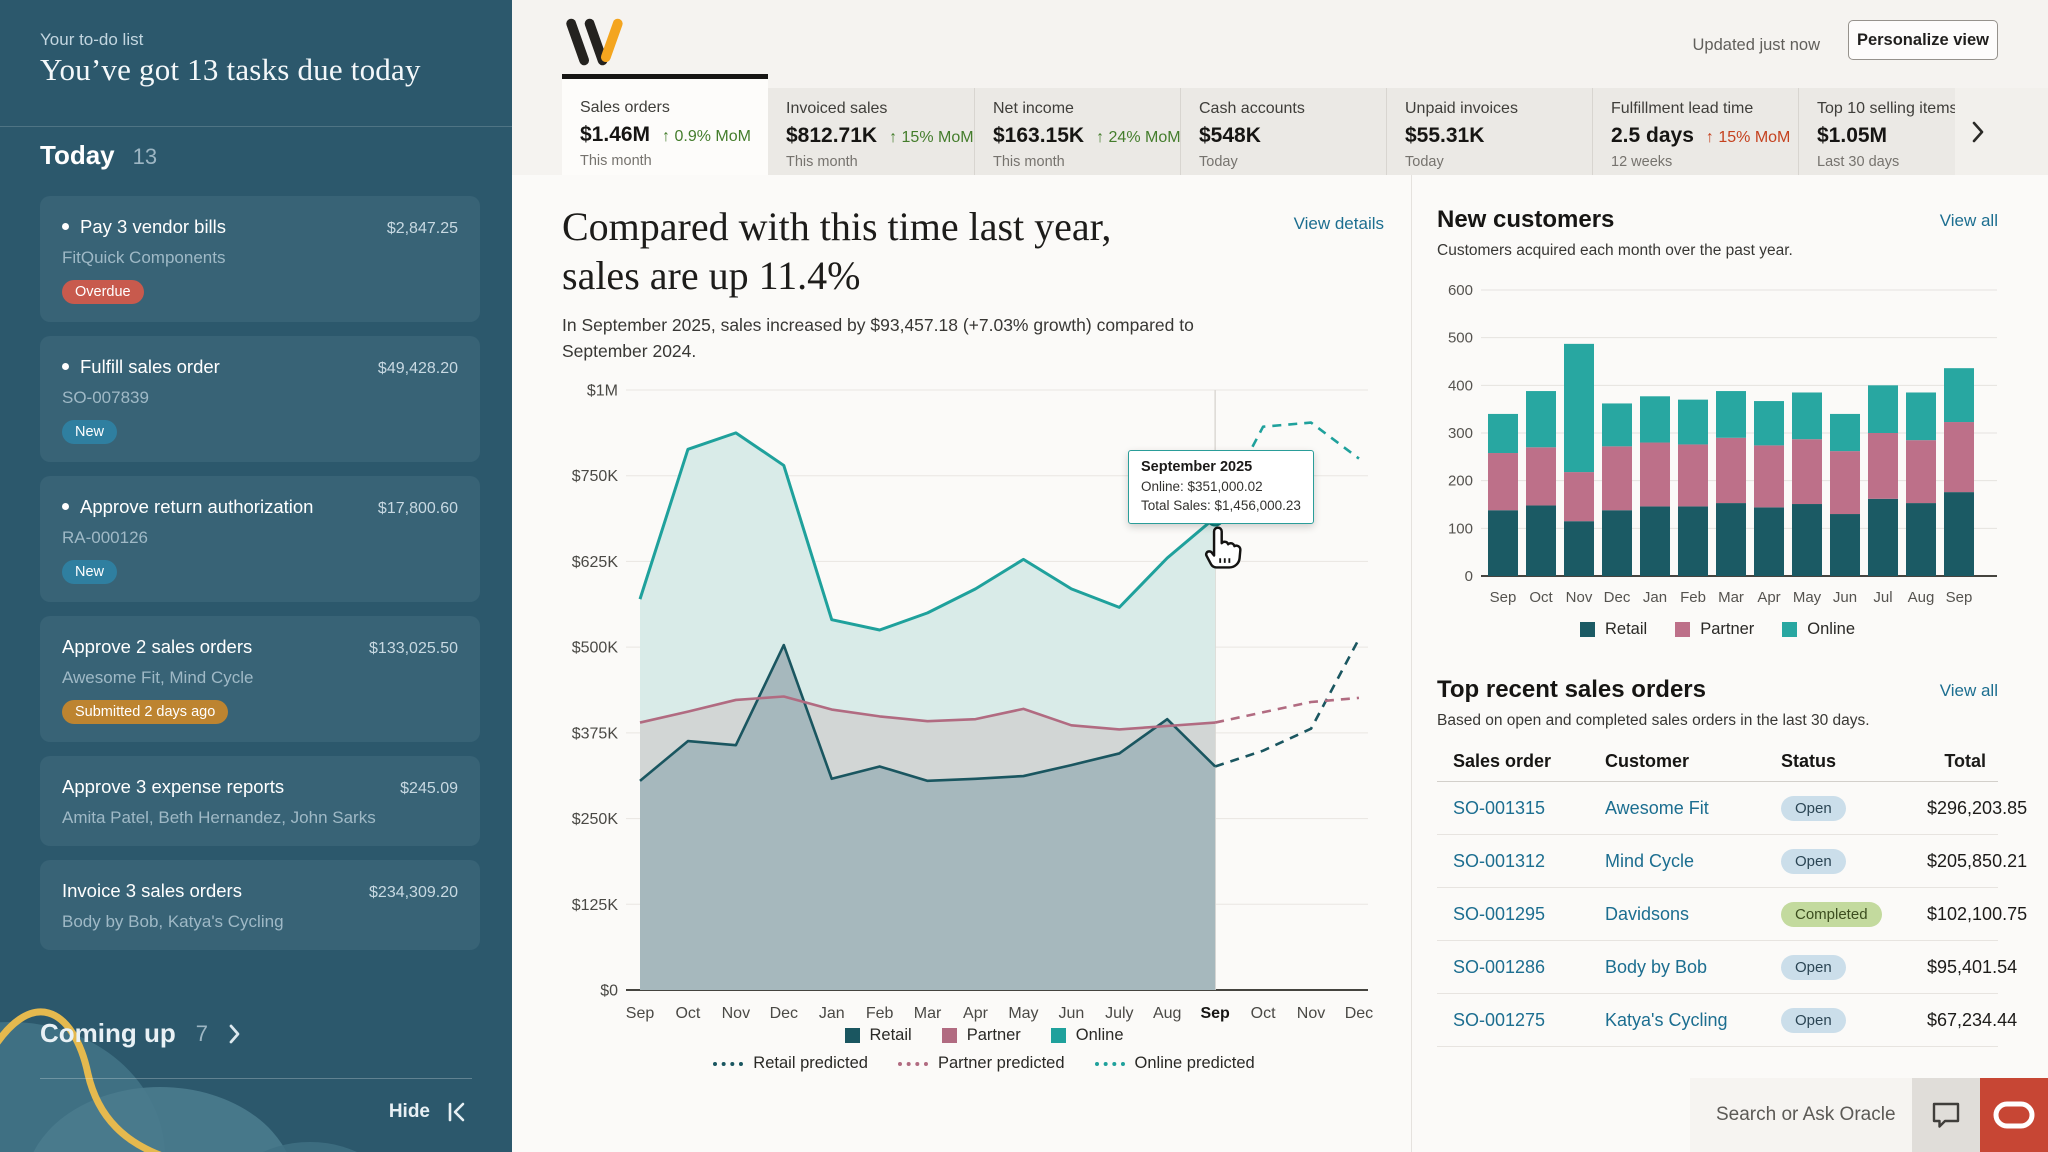  Describe the element at coordinates (1968, 690) in the screenshot. I see `recent-orders-view-all-link: View all` at that location.